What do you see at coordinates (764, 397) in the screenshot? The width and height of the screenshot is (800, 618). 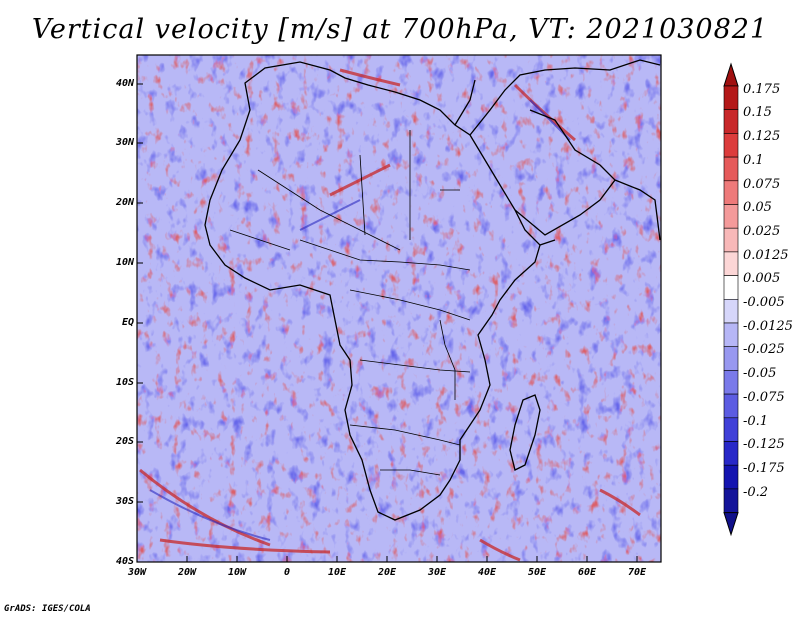 I see `colorbar-label: -0.075` at bounding box center [764, 397].